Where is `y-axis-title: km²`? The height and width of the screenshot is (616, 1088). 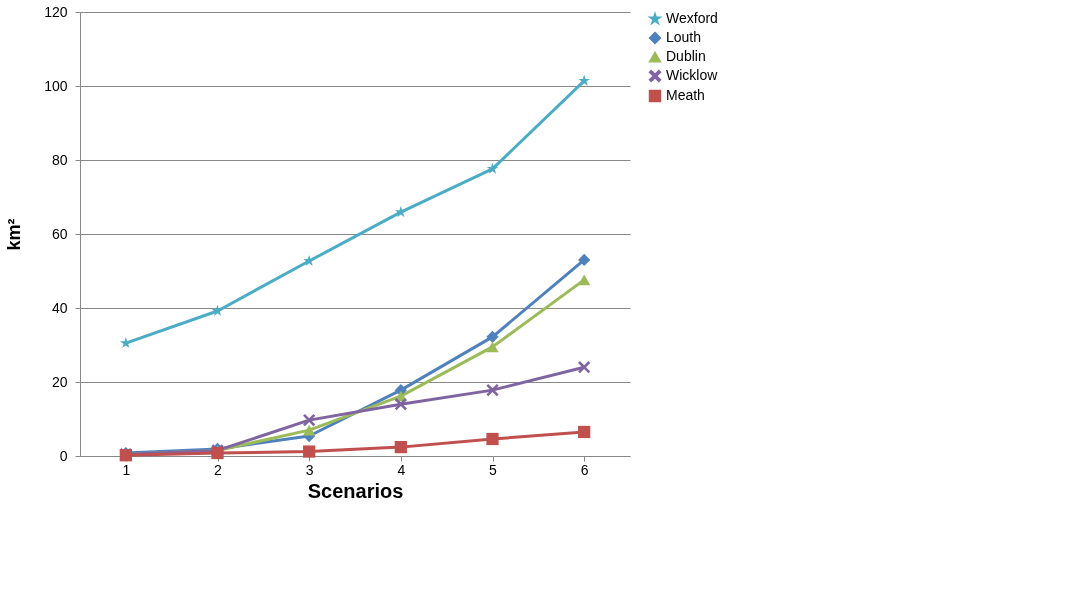
y-axis-title: km² is located at coordinates (14, 234).